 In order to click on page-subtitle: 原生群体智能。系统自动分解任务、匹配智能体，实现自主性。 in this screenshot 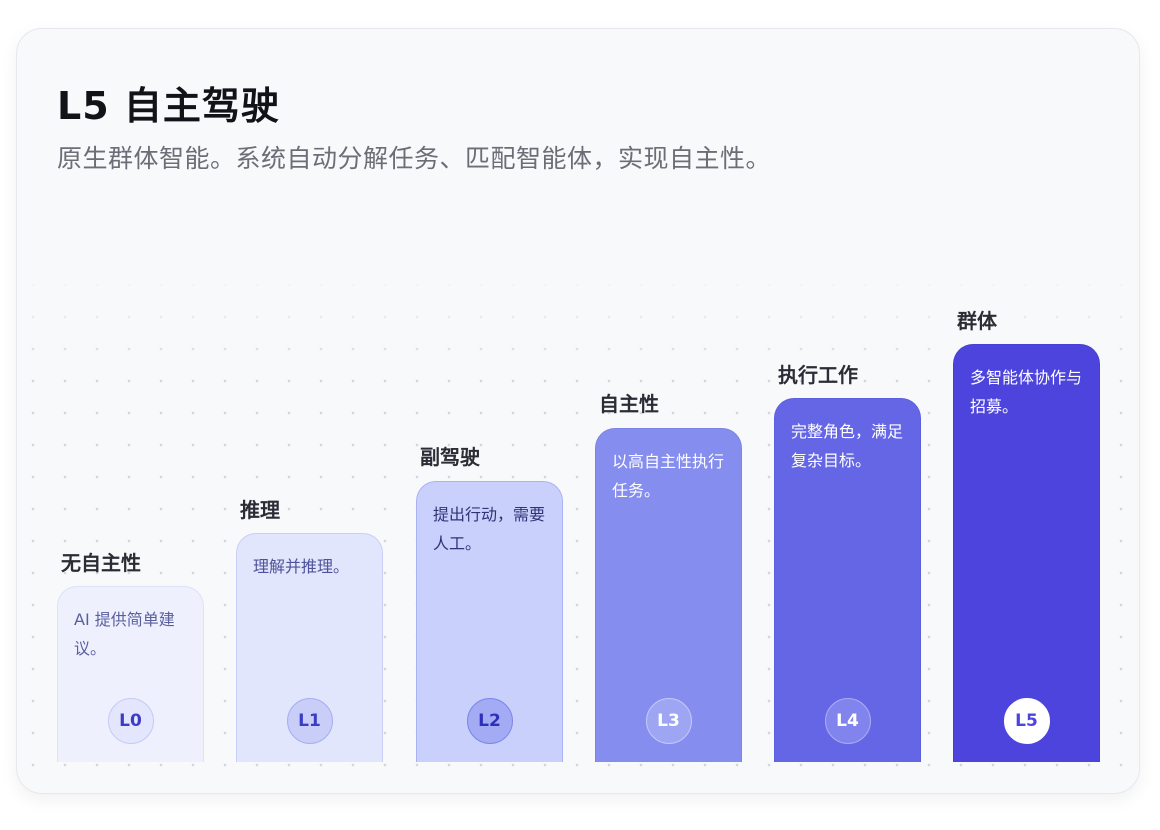, I will do `click(414, 158)`.